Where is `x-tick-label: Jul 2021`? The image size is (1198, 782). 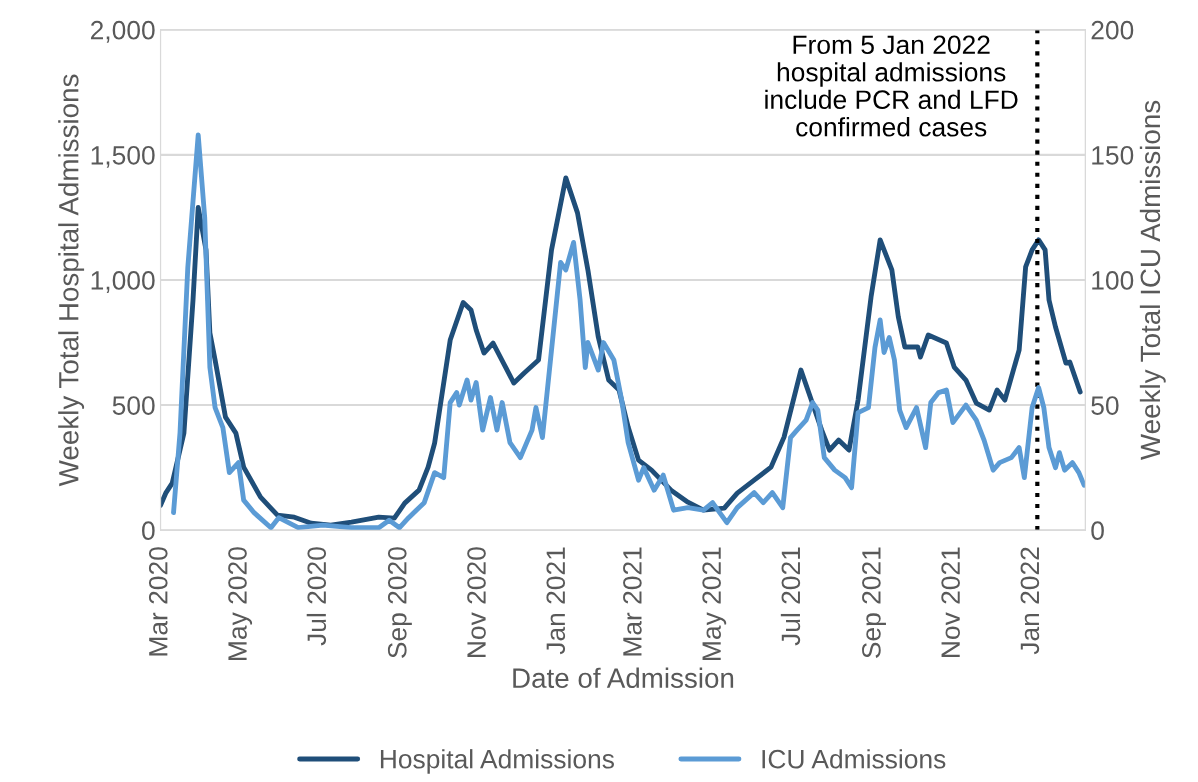 x-tick-label: Jul 2021 is located at coordinates (790, 596).